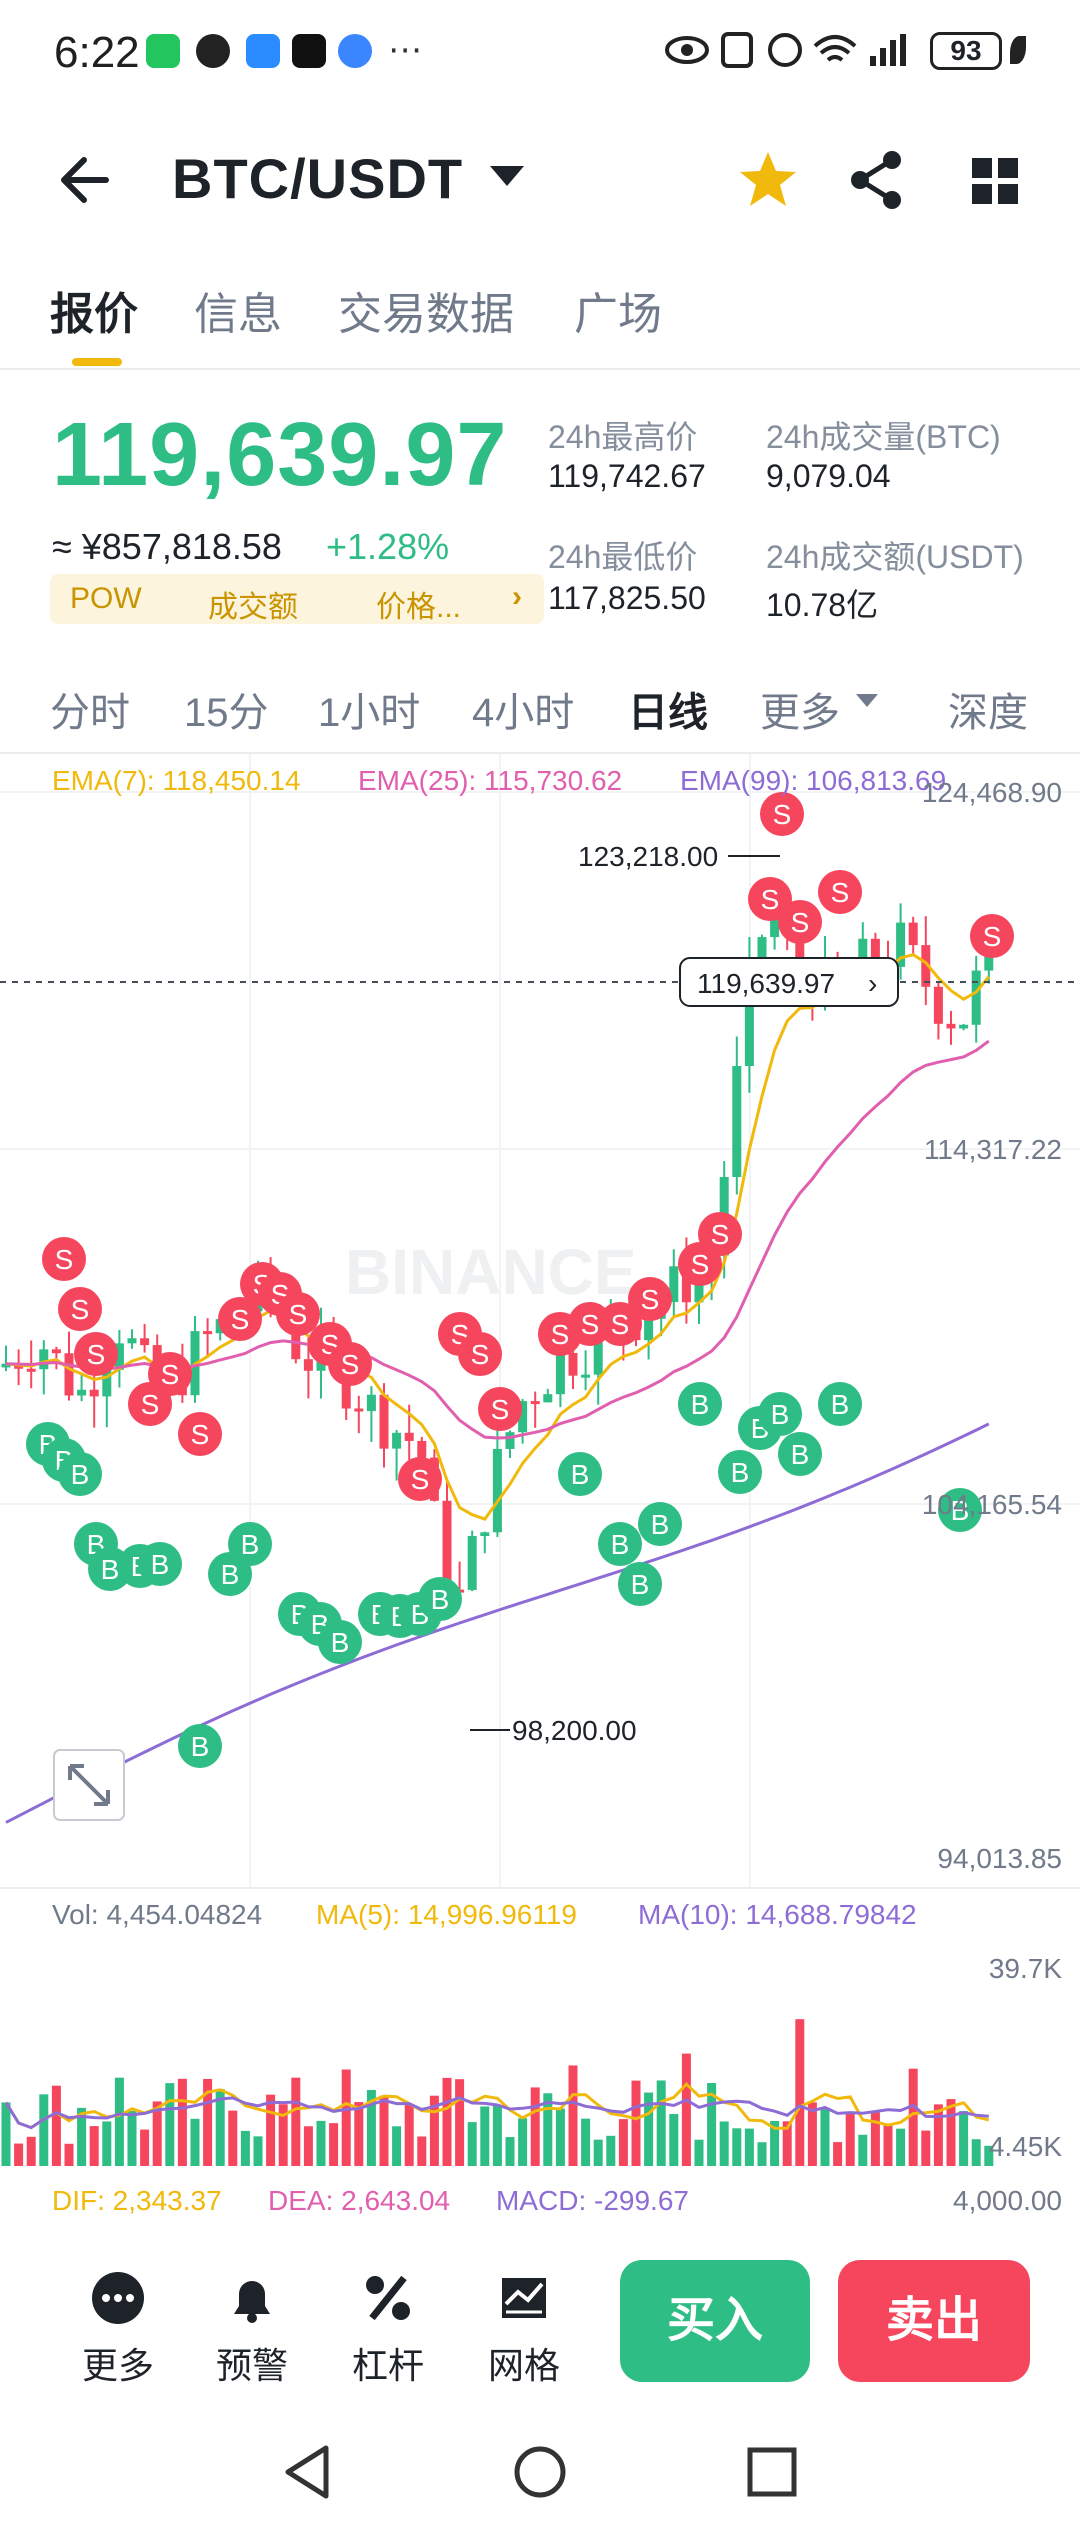 This screenshot has width=1080, height=2536. Describe the element at coordinates (106, 598) in the screenshot. I see `tag-pow: POW` at that location.